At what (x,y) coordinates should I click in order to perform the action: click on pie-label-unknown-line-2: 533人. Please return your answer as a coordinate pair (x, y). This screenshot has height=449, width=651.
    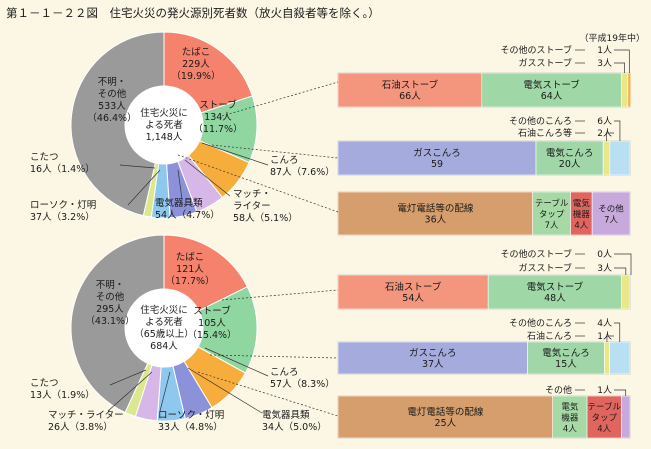
    Looking at the image, I should click on (112, 106).